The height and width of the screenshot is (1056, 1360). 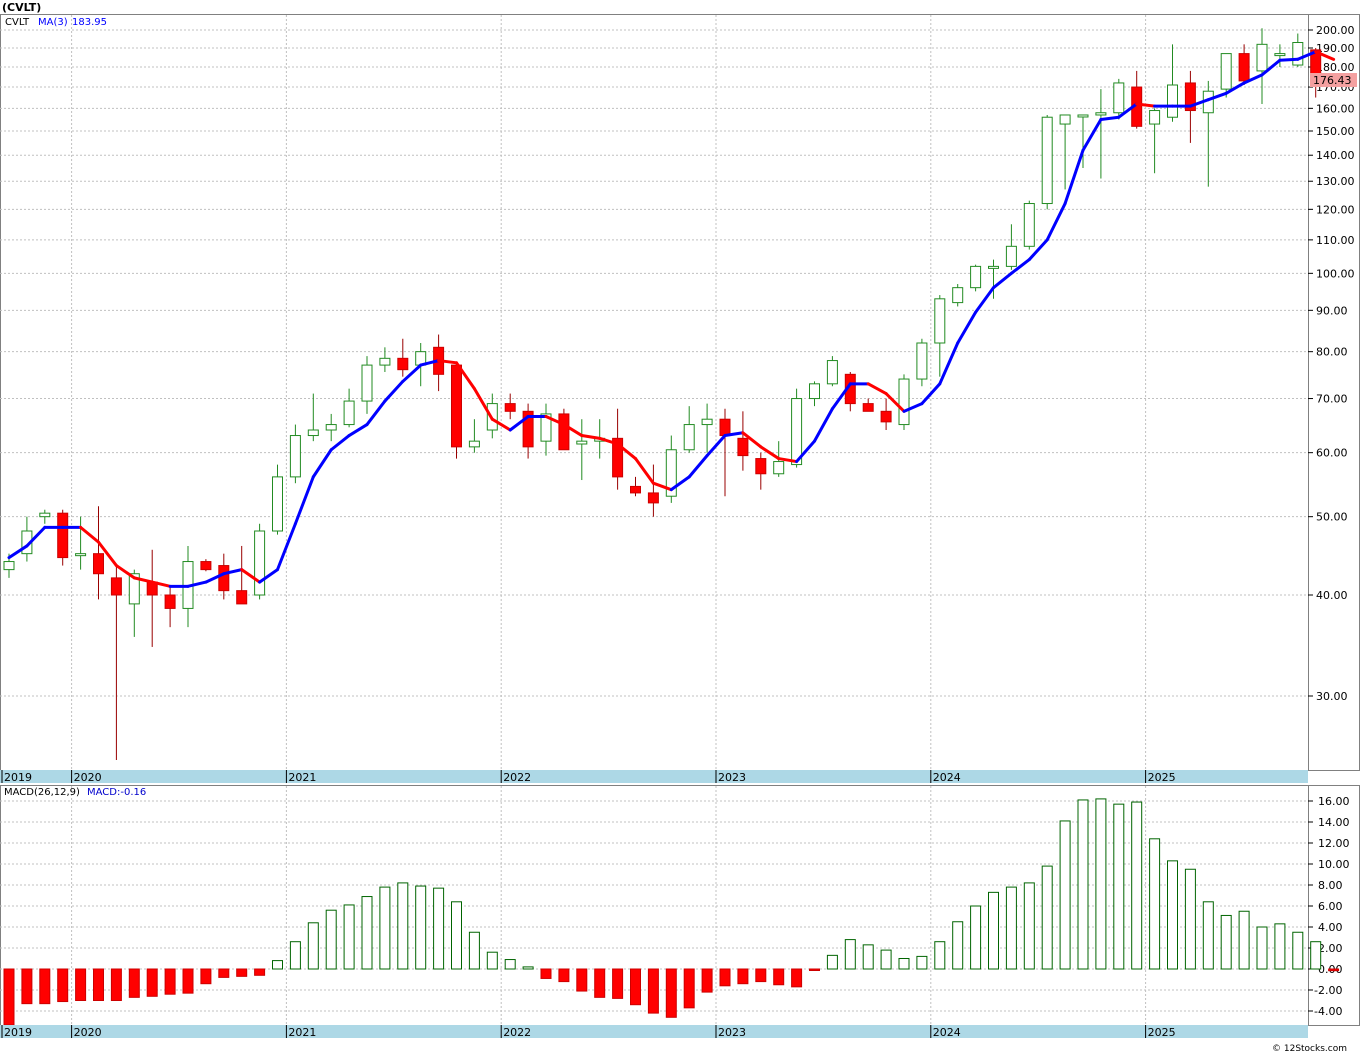 I want to click on last-price-badge, so click(x=1333, y=80).